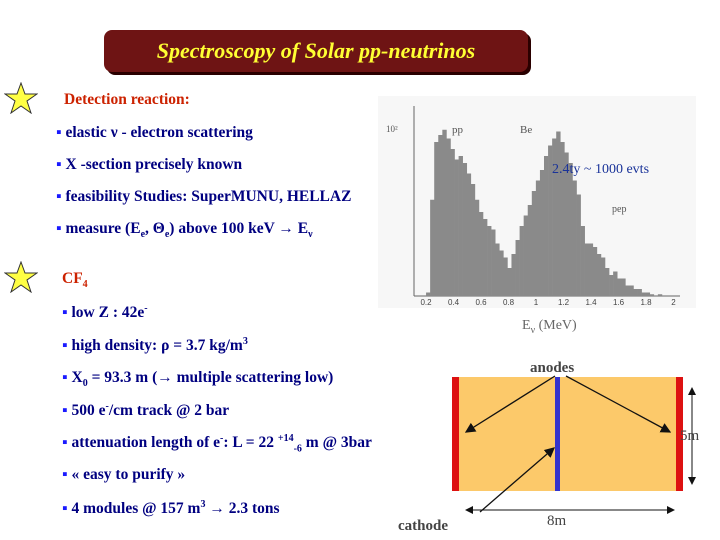 This screenshot has height=540, width=720. I want to click on x-tick-label: 1, so click(536, 302).